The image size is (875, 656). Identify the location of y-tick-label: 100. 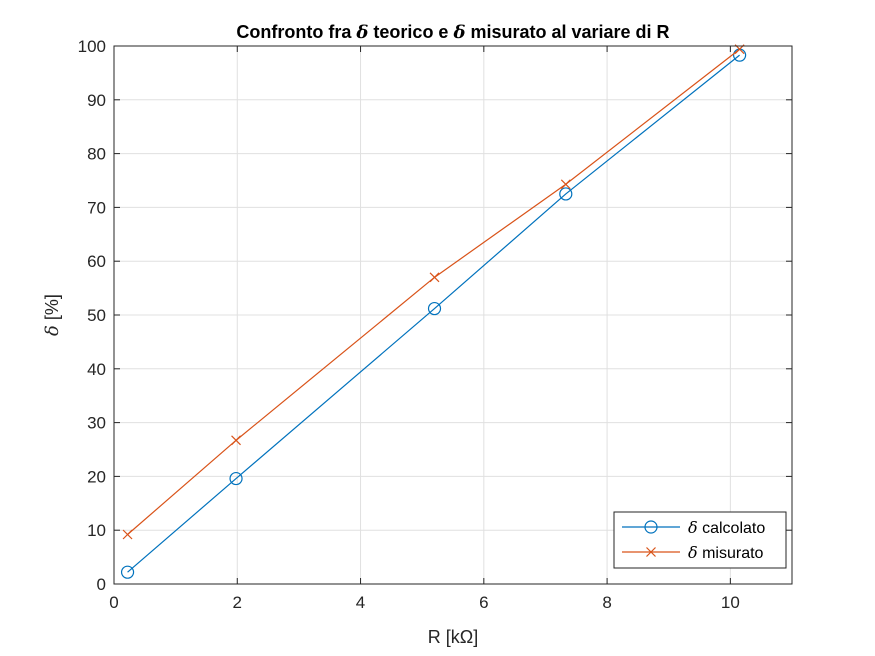
(92, 46).